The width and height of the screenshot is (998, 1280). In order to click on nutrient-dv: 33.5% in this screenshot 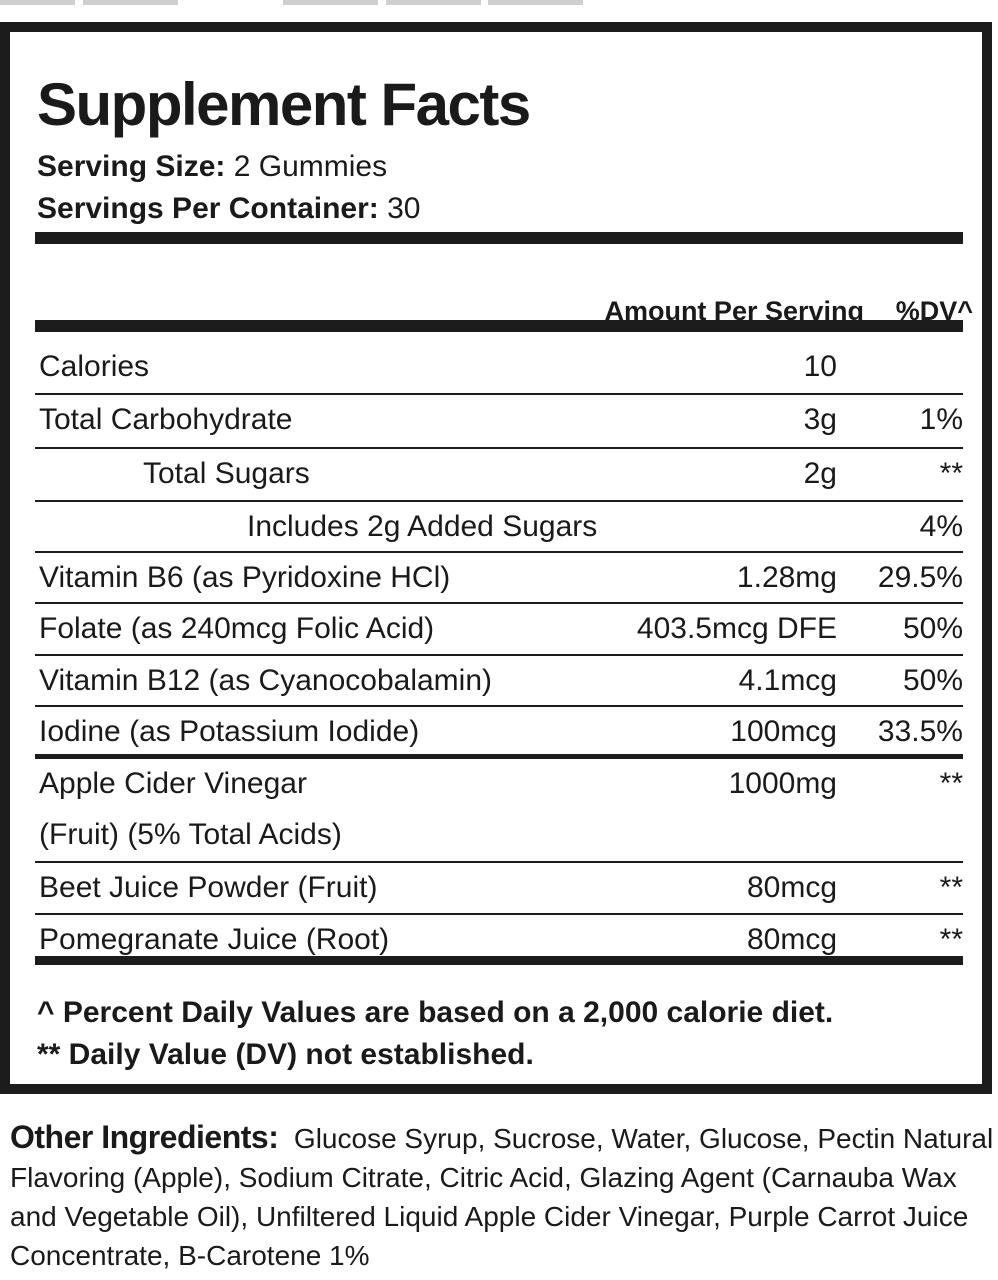, I will do `click(920, 731)`.